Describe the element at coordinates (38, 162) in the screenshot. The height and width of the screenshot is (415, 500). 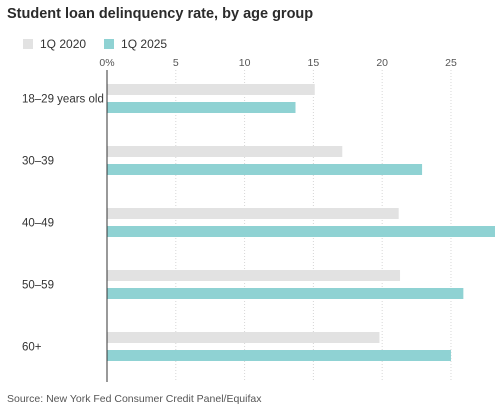
I see `category-label-1: 30–39` at that location.